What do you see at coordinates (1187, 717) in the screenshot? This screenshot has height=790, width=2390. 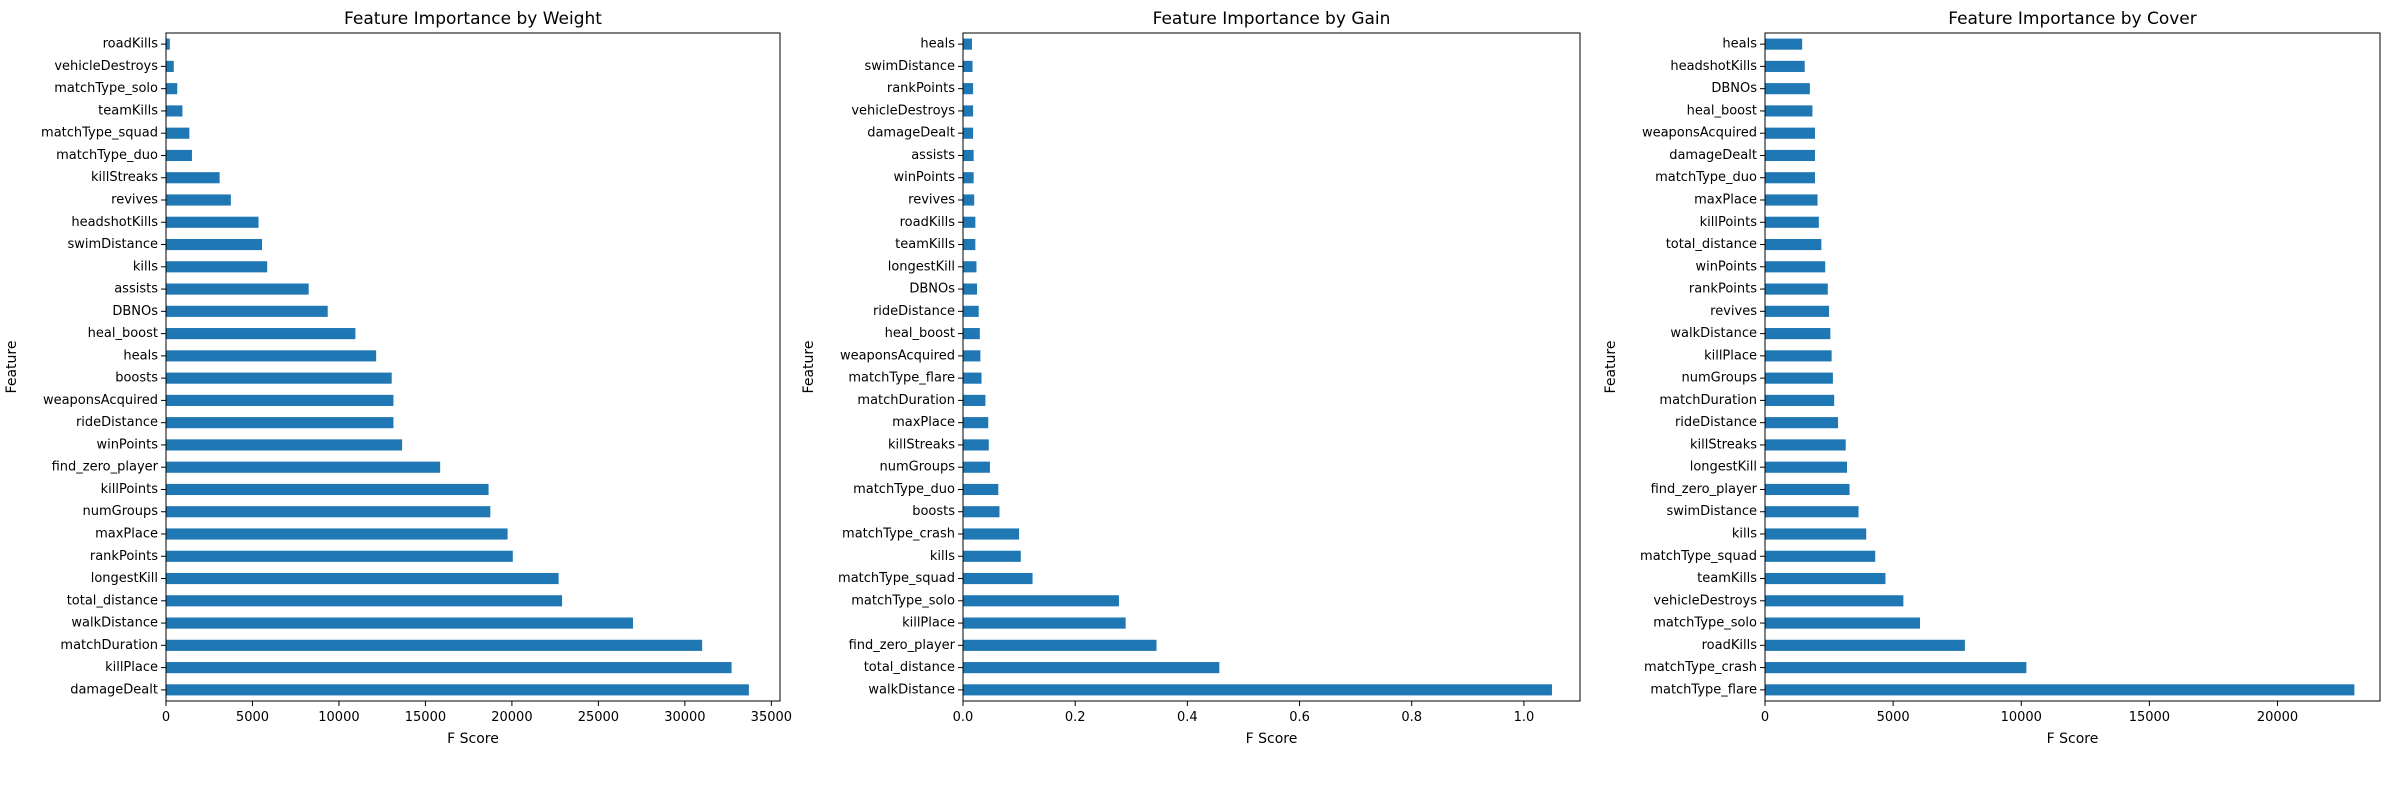 I see `x-tick-label: 0.4` at bounding box center [1187, 717].